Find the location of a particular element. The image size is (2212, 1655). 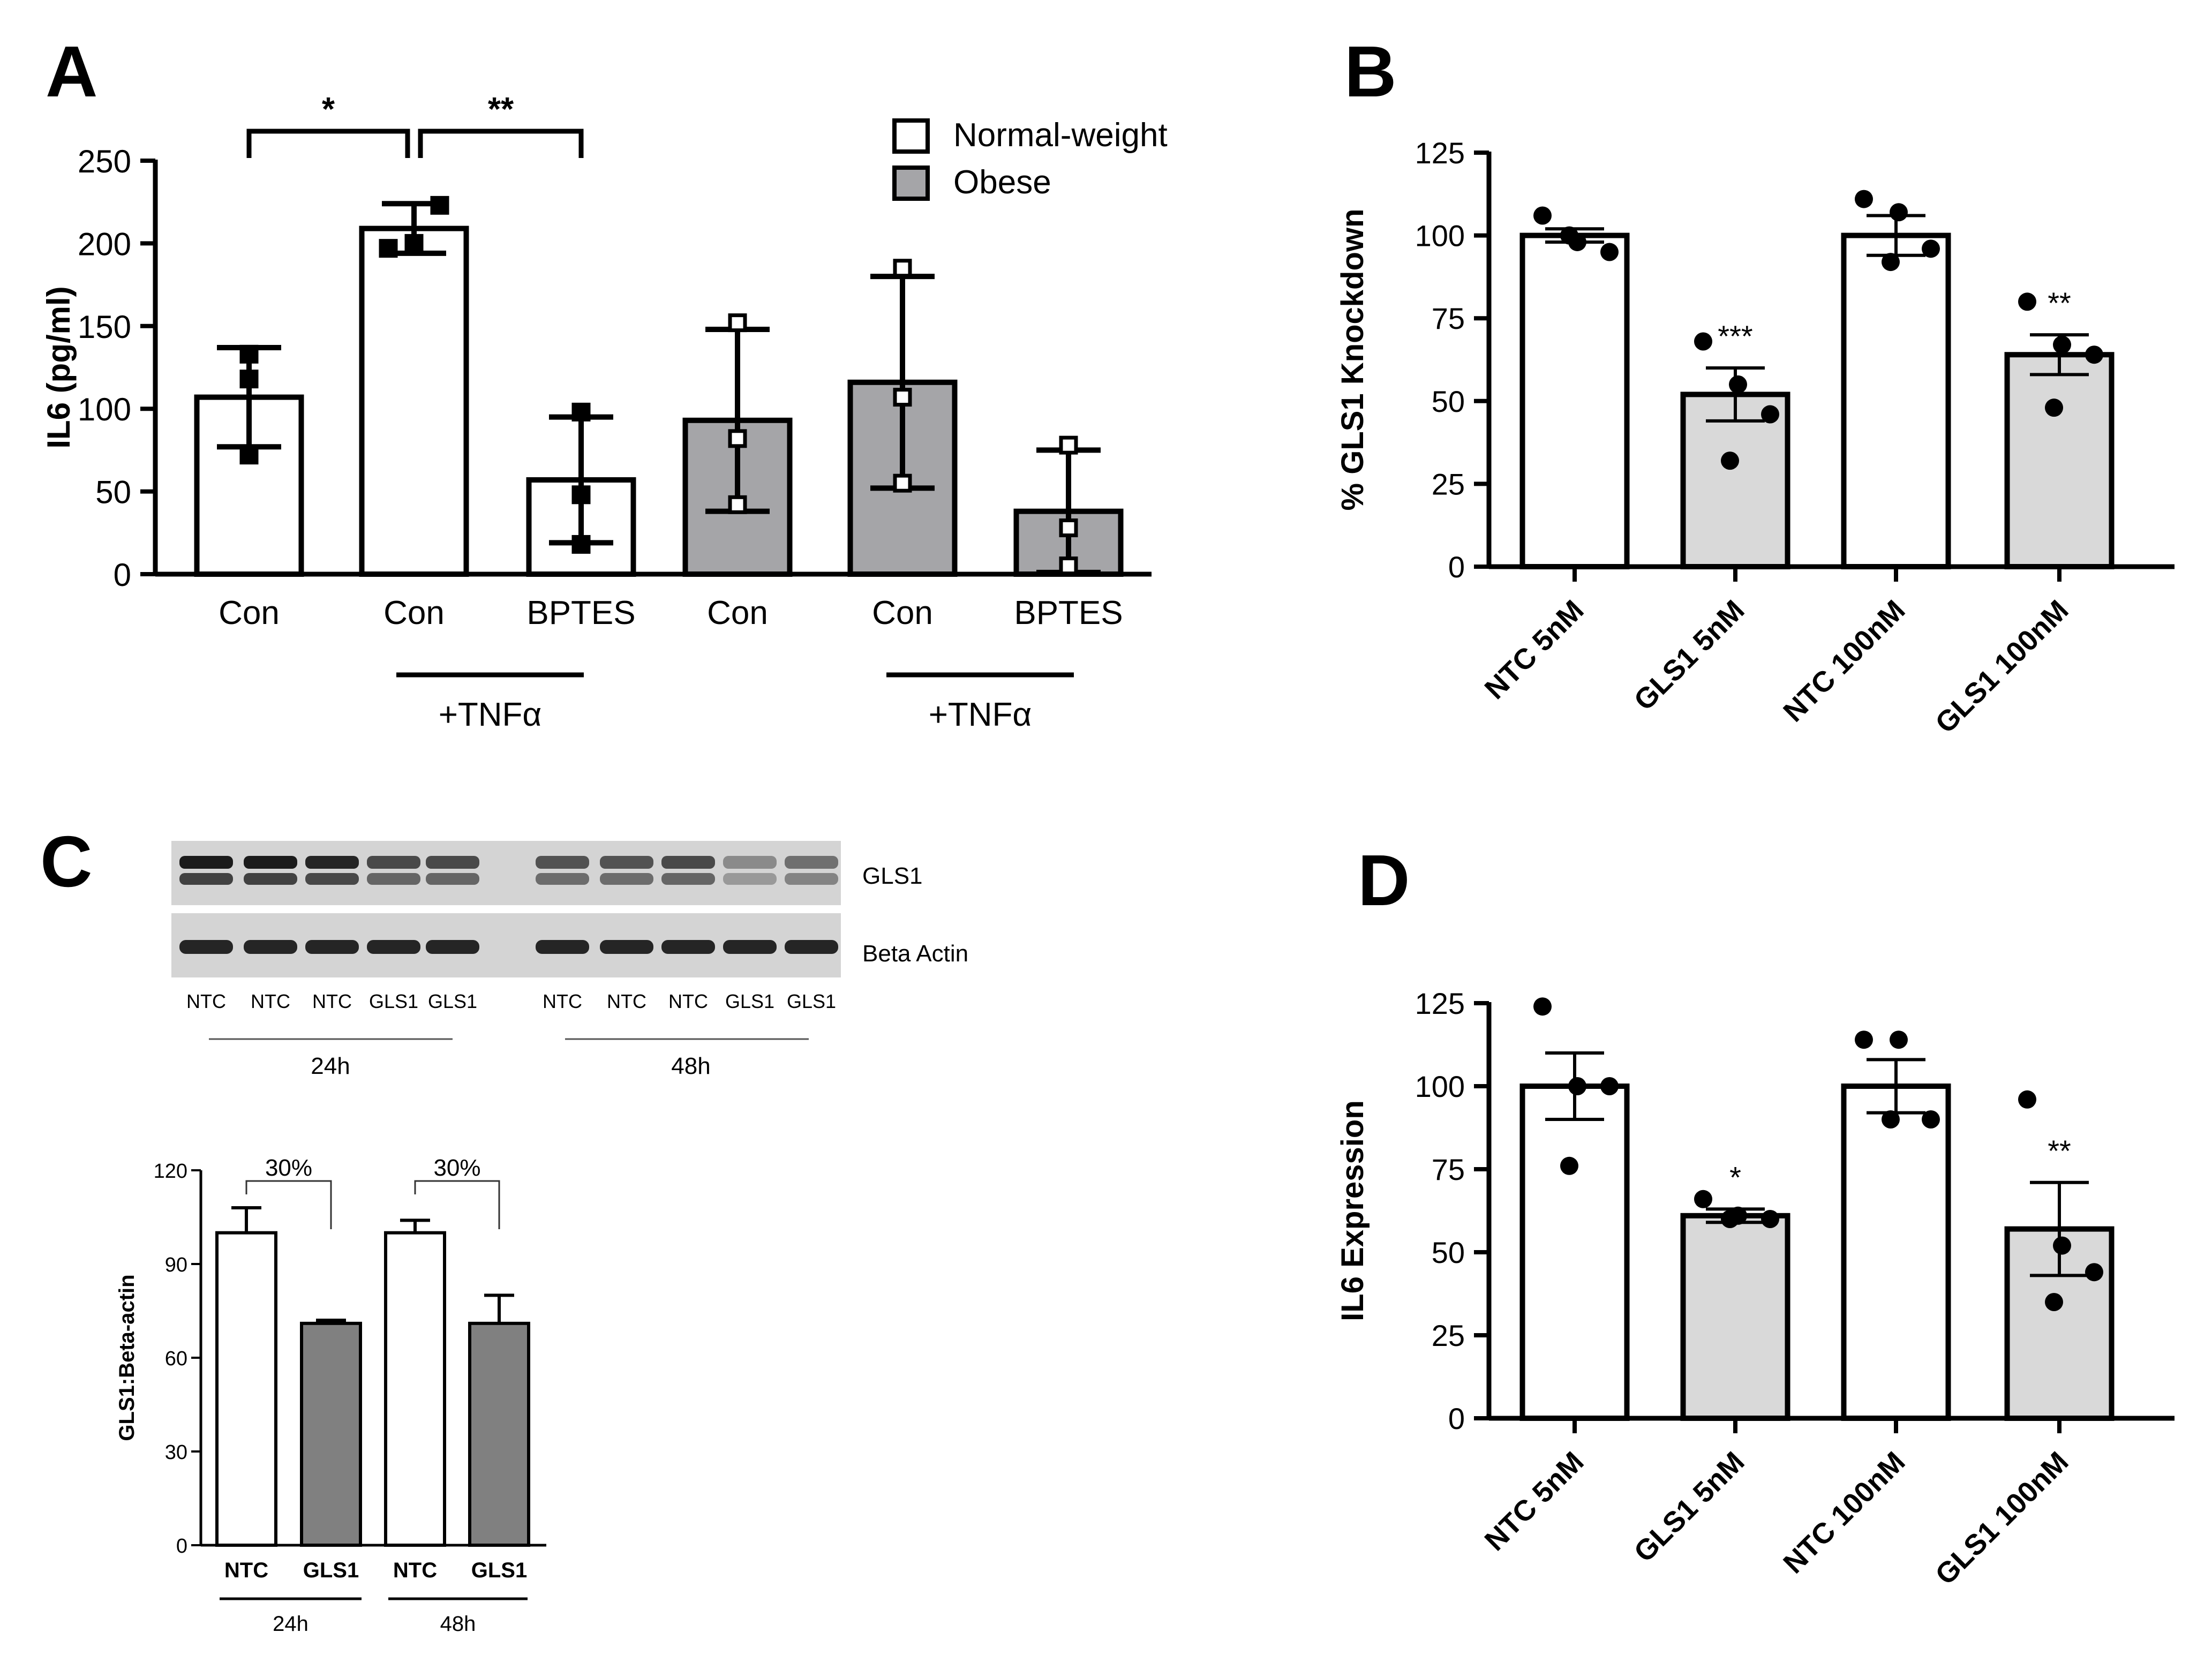

x-tick-label: NTC is located at coordinates (415, 1570).